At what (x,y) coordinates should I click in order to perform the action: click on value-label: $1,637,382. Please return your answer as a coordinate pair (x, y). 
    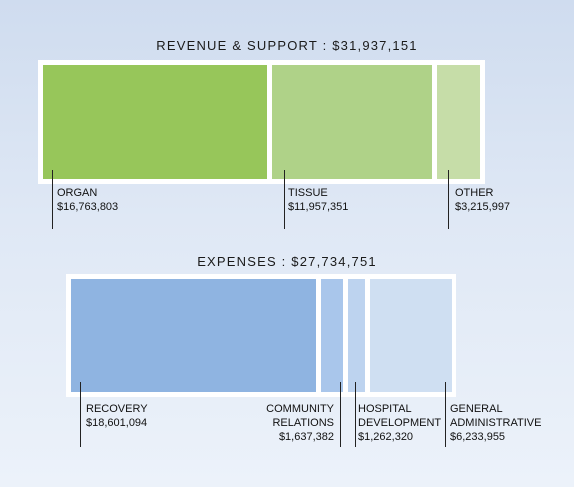
    Looking at the image, I should click on (306, 437).